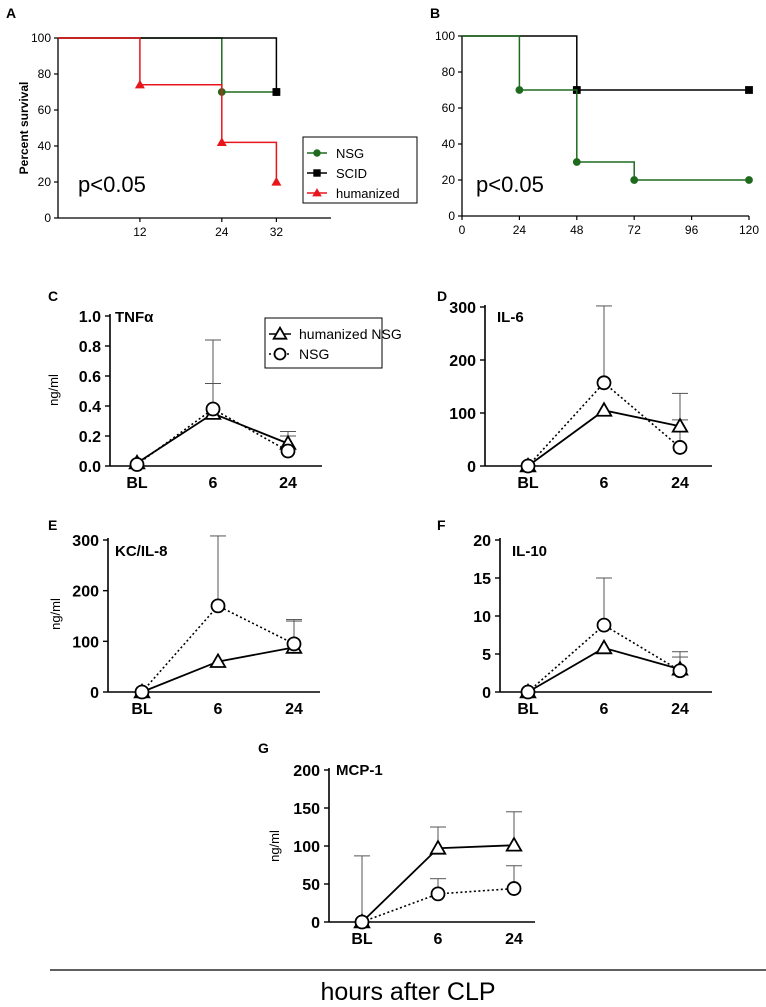 The image size is (766, 1007). What do you see at coordinates (486, 655) in the screenshot?
I see `y-tick-label: 5` at bounding box center [486, 655].